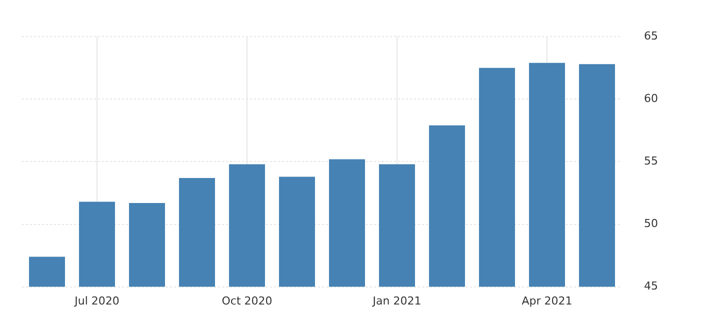 This screenshot has height=328, width=728. What do you see at coordinates (651, 161) in the screenshot?
I see `y-tick-label: 55` at bounding box center [651, 161].